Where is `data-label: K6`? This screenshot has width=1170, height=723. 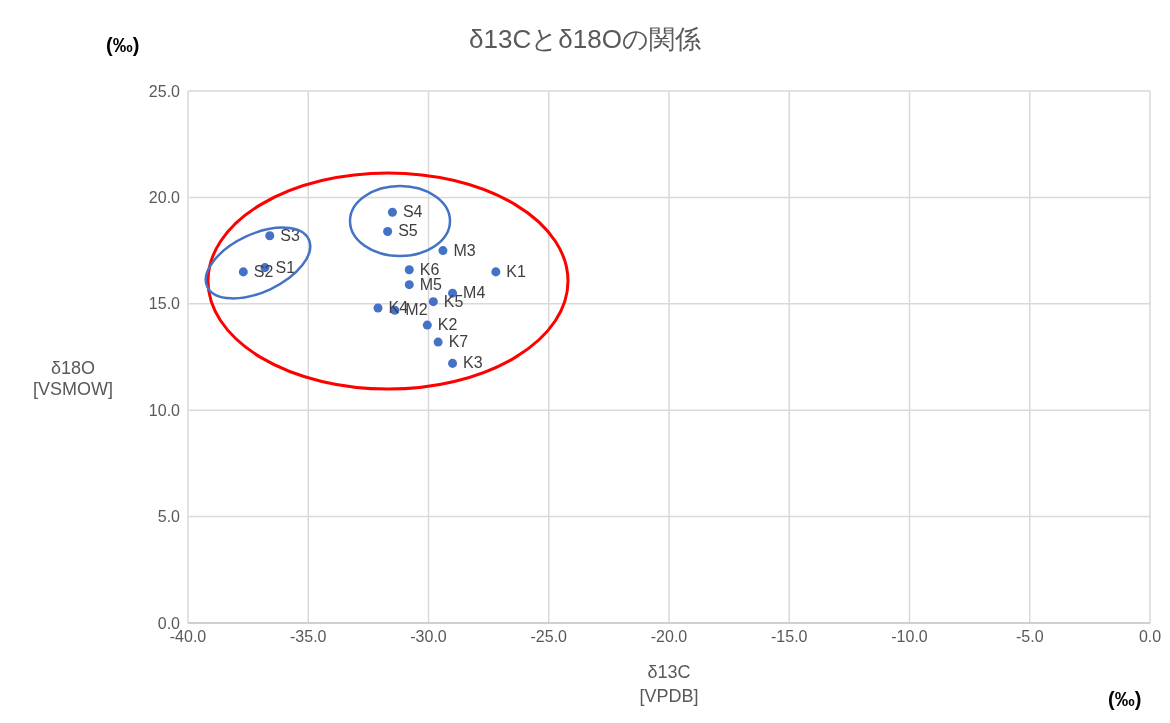
data-label: K6 is located at coordinates (429, 269).